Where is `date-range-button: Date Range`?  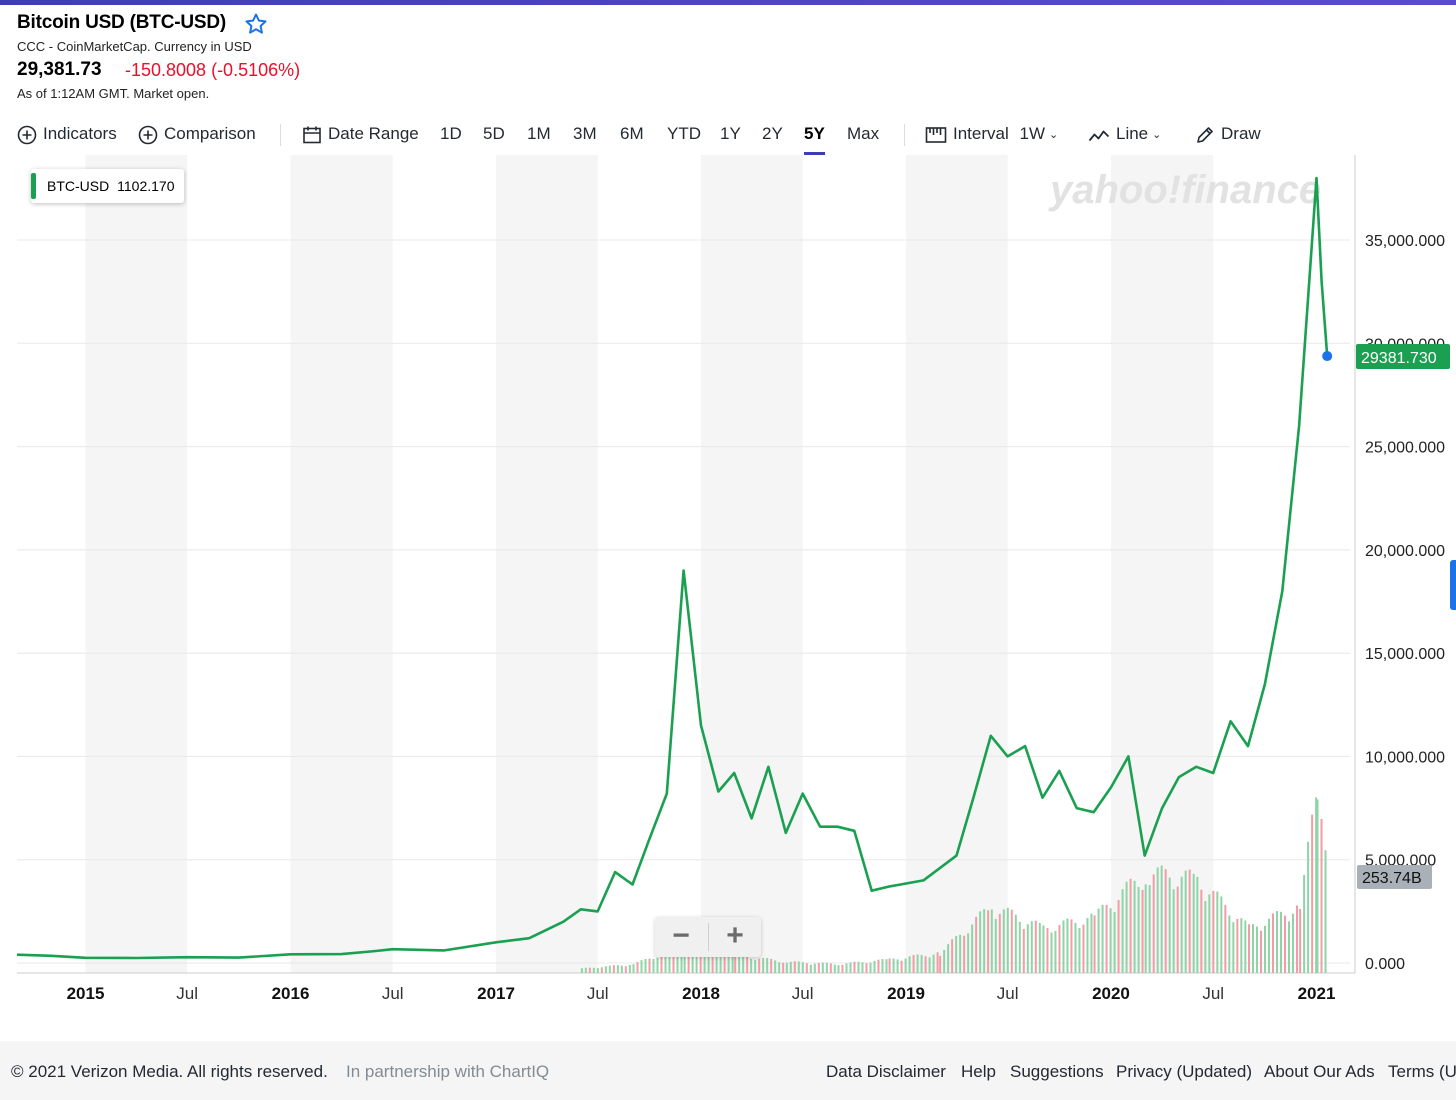
date-range-button: Date Range is located at coordinates (360, 134).